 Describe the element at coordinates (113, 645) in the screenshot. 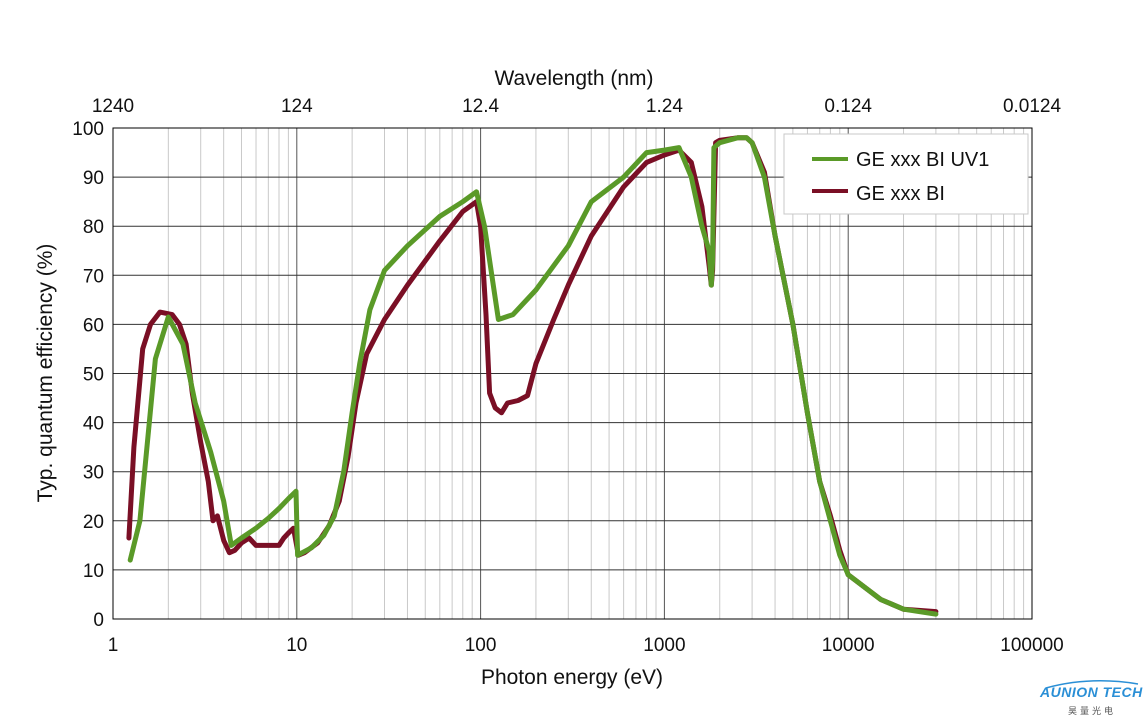

I see `x-tick-label: 1` at that location.